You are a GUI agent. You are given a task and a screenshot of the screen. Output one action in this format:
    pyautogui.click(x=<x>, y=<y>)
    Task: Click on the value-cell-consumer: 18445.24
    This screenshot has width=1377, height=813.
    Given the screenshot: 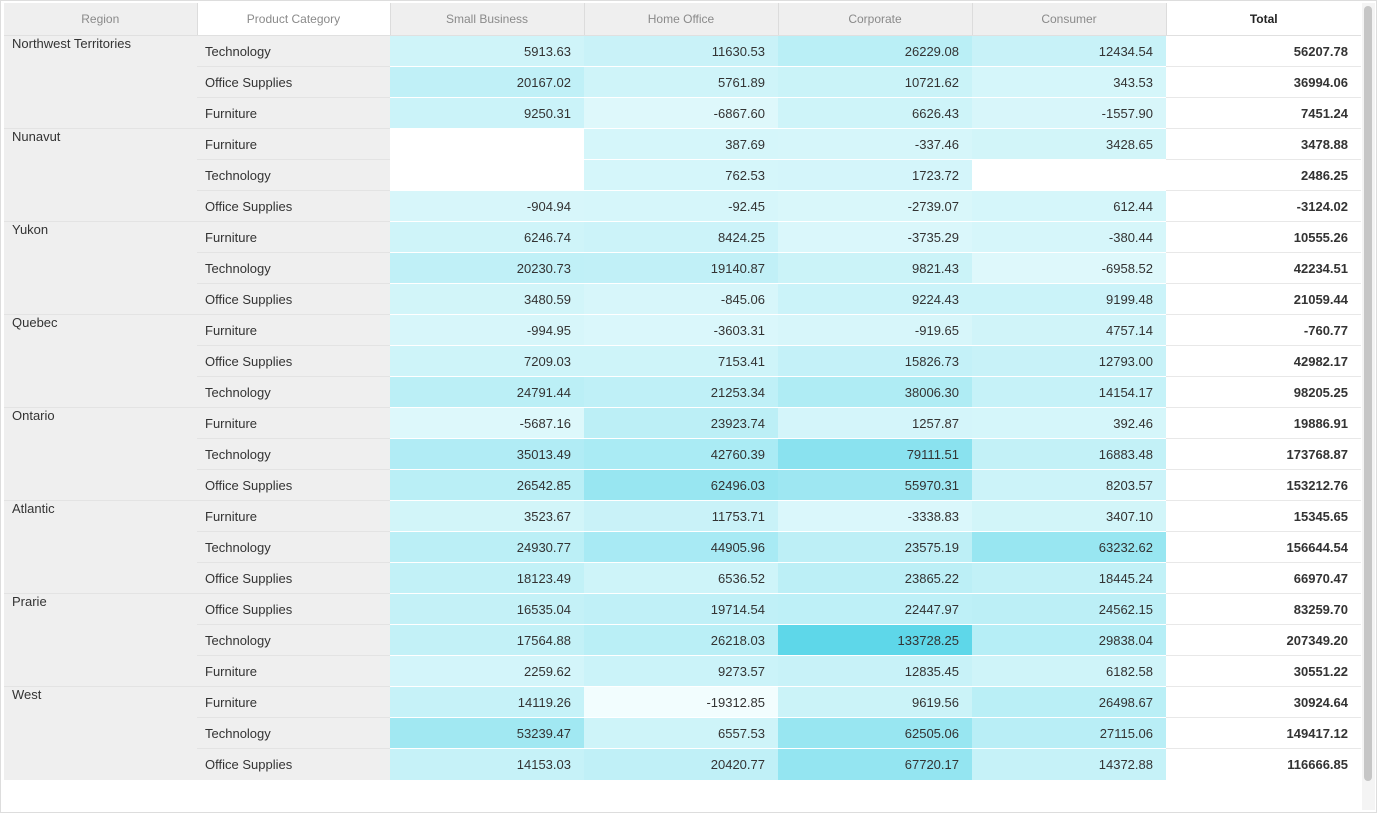 What is the action you would take?
    pyautogui.click(x=1069, y=578)
    